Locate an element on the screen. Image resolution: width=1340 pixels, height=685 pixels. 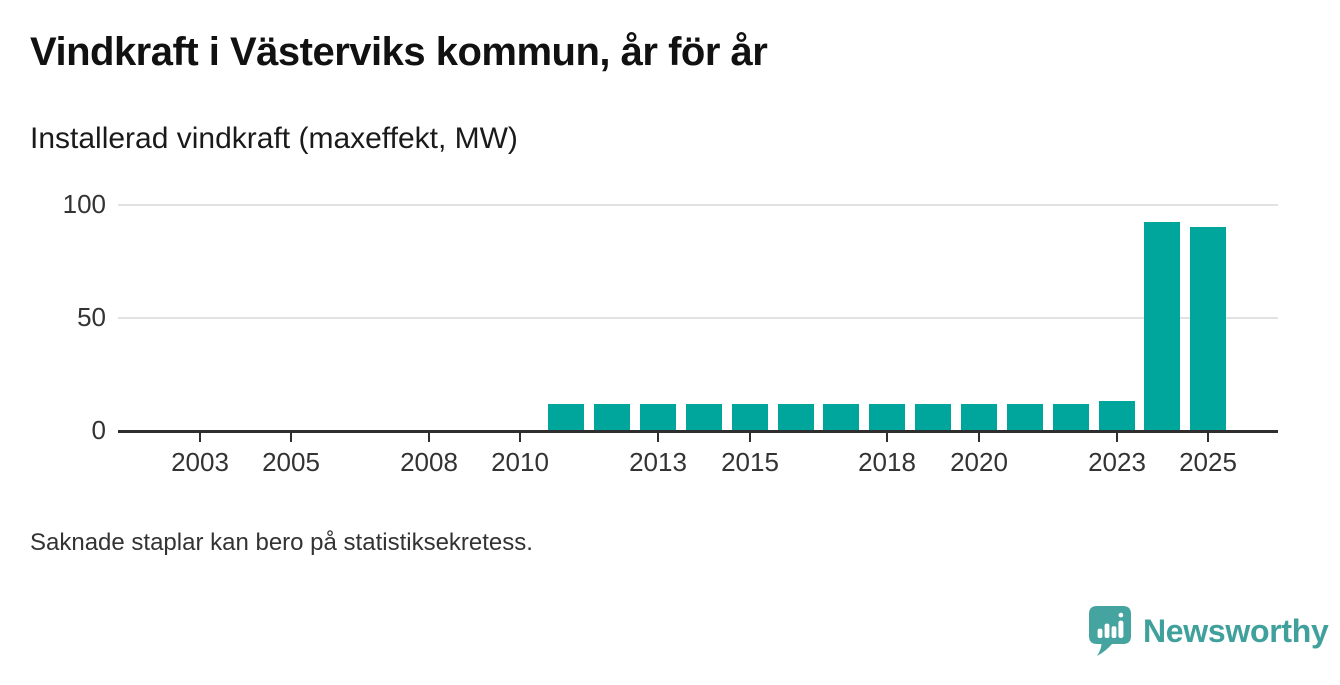
x-tick-2003 is located at coordinates (200, 437).